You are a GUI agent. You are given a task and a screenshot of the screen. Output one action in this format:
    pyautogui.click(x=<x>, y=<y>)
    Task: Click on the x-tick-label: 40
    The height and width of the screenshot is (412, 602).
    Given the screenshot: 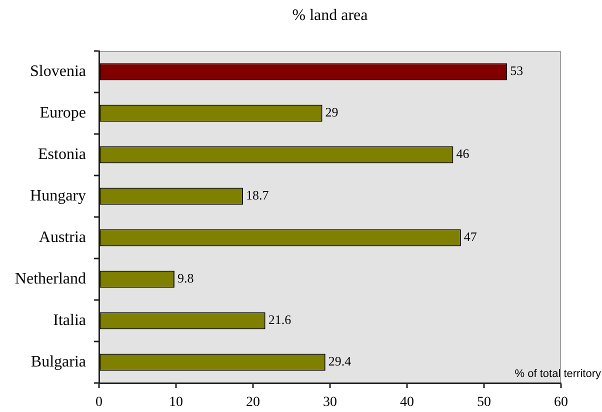 What is the action you would take?
    pyautogui.click(x=407, y=402)
    